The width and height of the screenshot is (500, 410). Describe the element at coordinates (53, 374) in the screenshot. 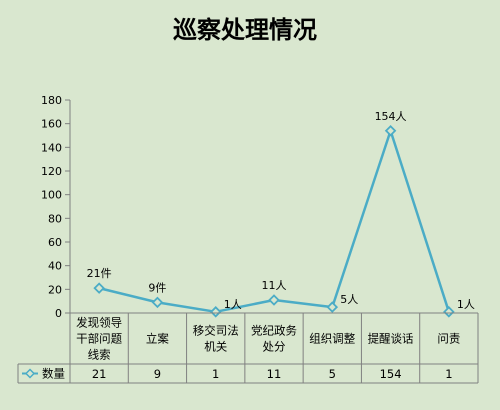

I see `legend-series-name: 数量` at that location.